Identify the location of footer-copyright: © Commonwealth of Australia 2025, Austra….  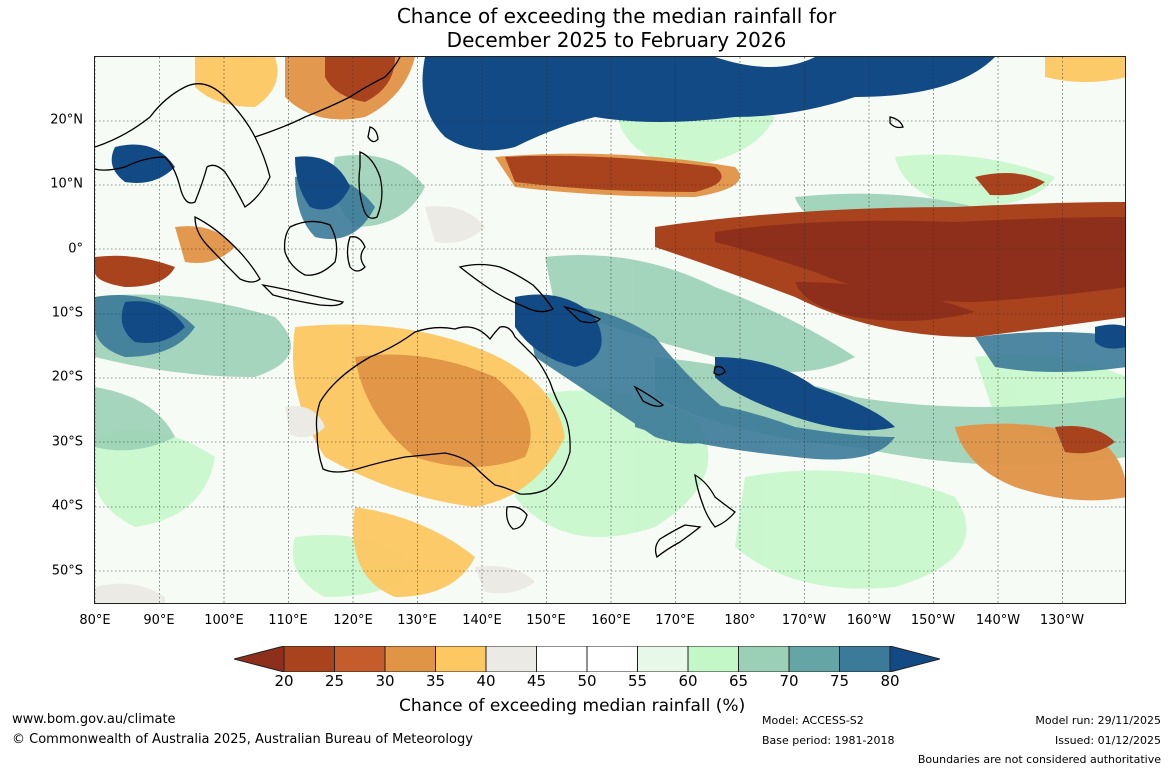
(242, 739).